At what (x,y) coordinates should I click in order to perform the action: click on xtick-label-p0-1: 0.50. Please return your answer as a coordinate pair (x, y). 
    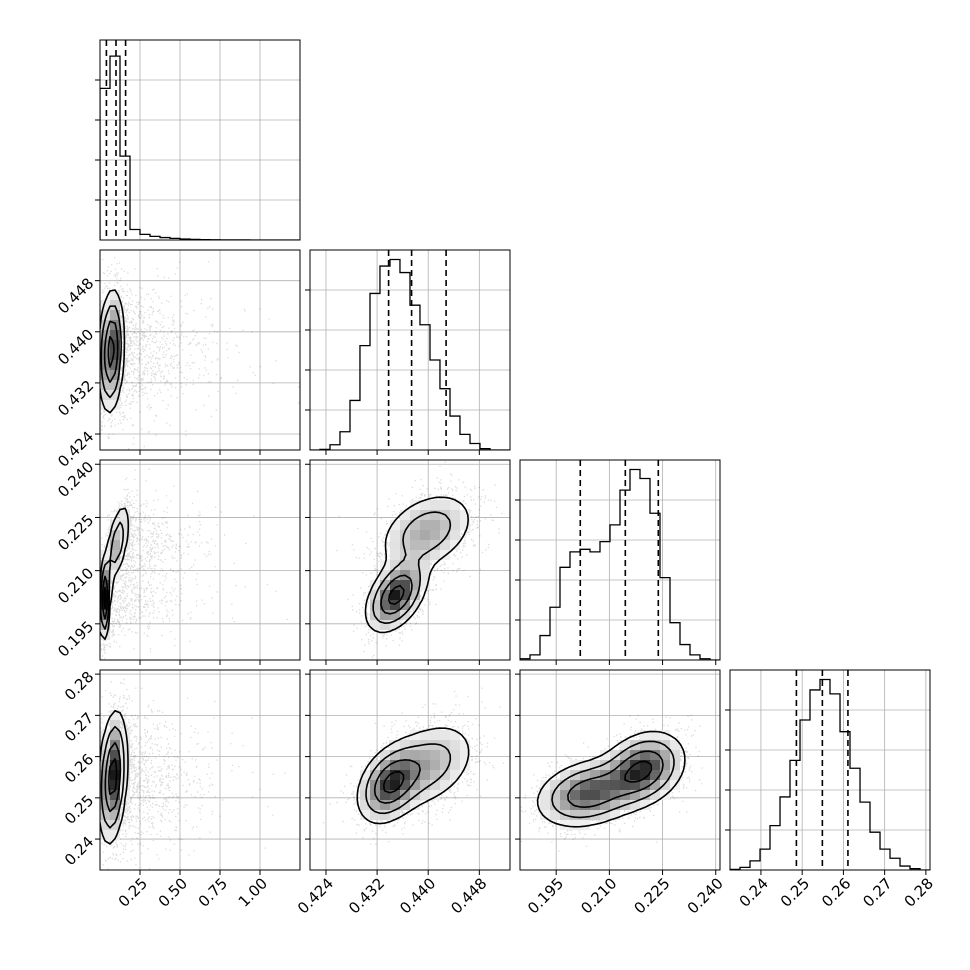
    Looking at the image, I should click on (173, 892).